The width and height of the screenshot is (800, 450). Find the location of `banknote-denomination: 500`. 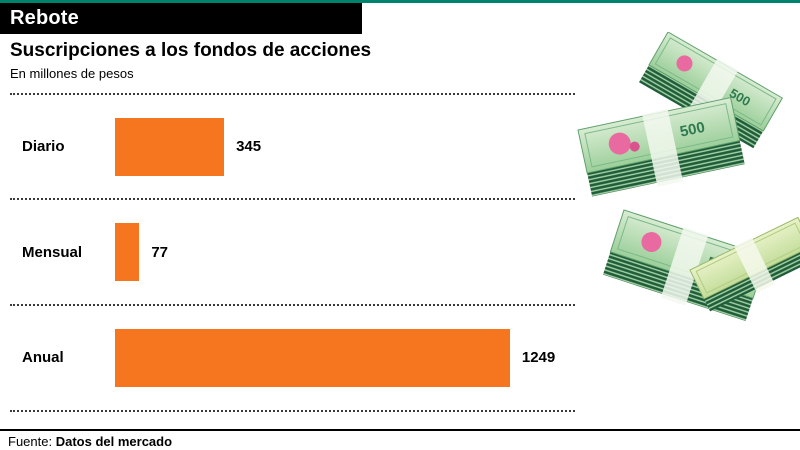

banknote-denomination: 500 is located at coordinates (692, 130).